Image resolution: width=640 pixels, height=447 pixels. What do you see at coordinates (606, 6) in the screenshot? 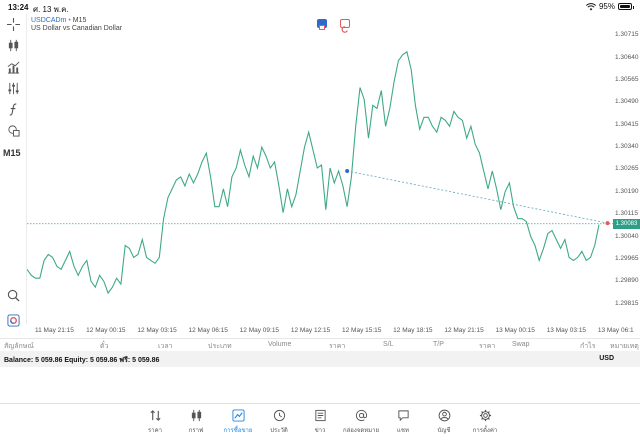
I see `battery-percent: 95%` at bounding box center [606, 6].